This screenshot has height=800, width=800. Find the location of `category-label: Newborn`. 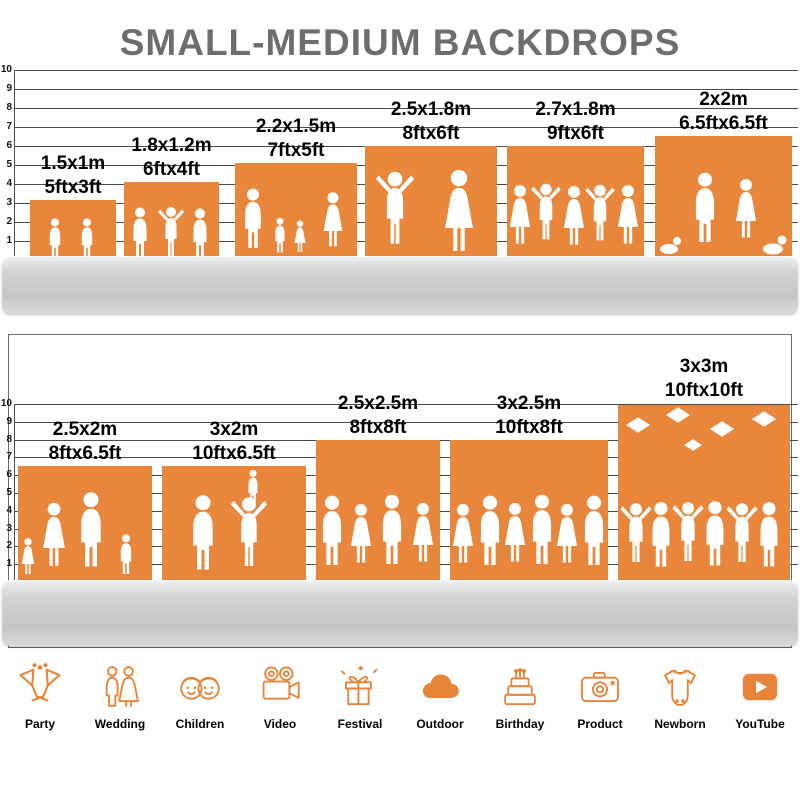

category-label: Newborn is located at coordinates (680, 724).